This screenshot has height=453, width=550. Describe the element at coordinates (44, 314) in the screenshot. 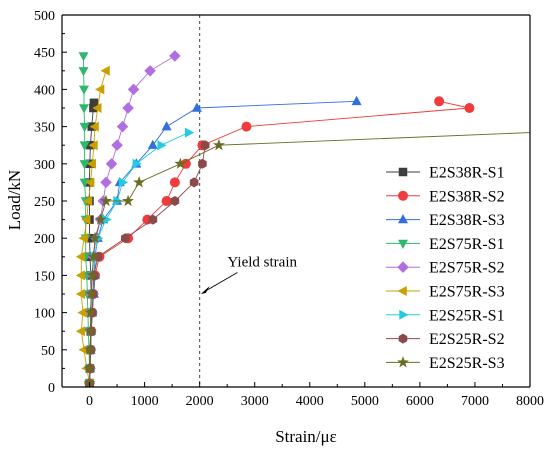

I see `y-tick-label: 100` at that location.